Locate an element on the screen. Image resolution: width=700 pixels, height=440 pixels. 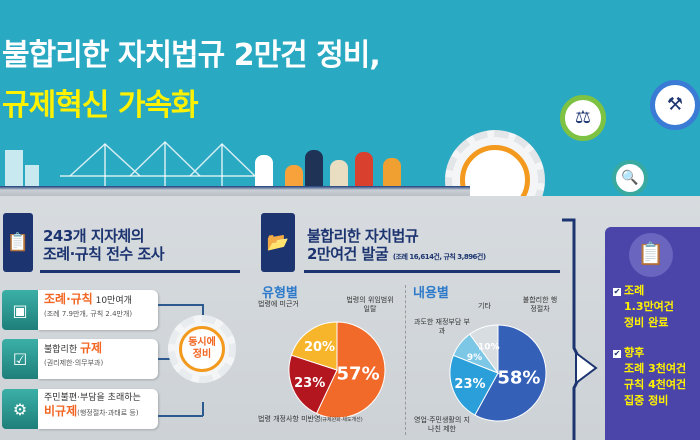
title-line1: 불합리한 자치법규 2만건 정비, is located at coordinates (191, 55).